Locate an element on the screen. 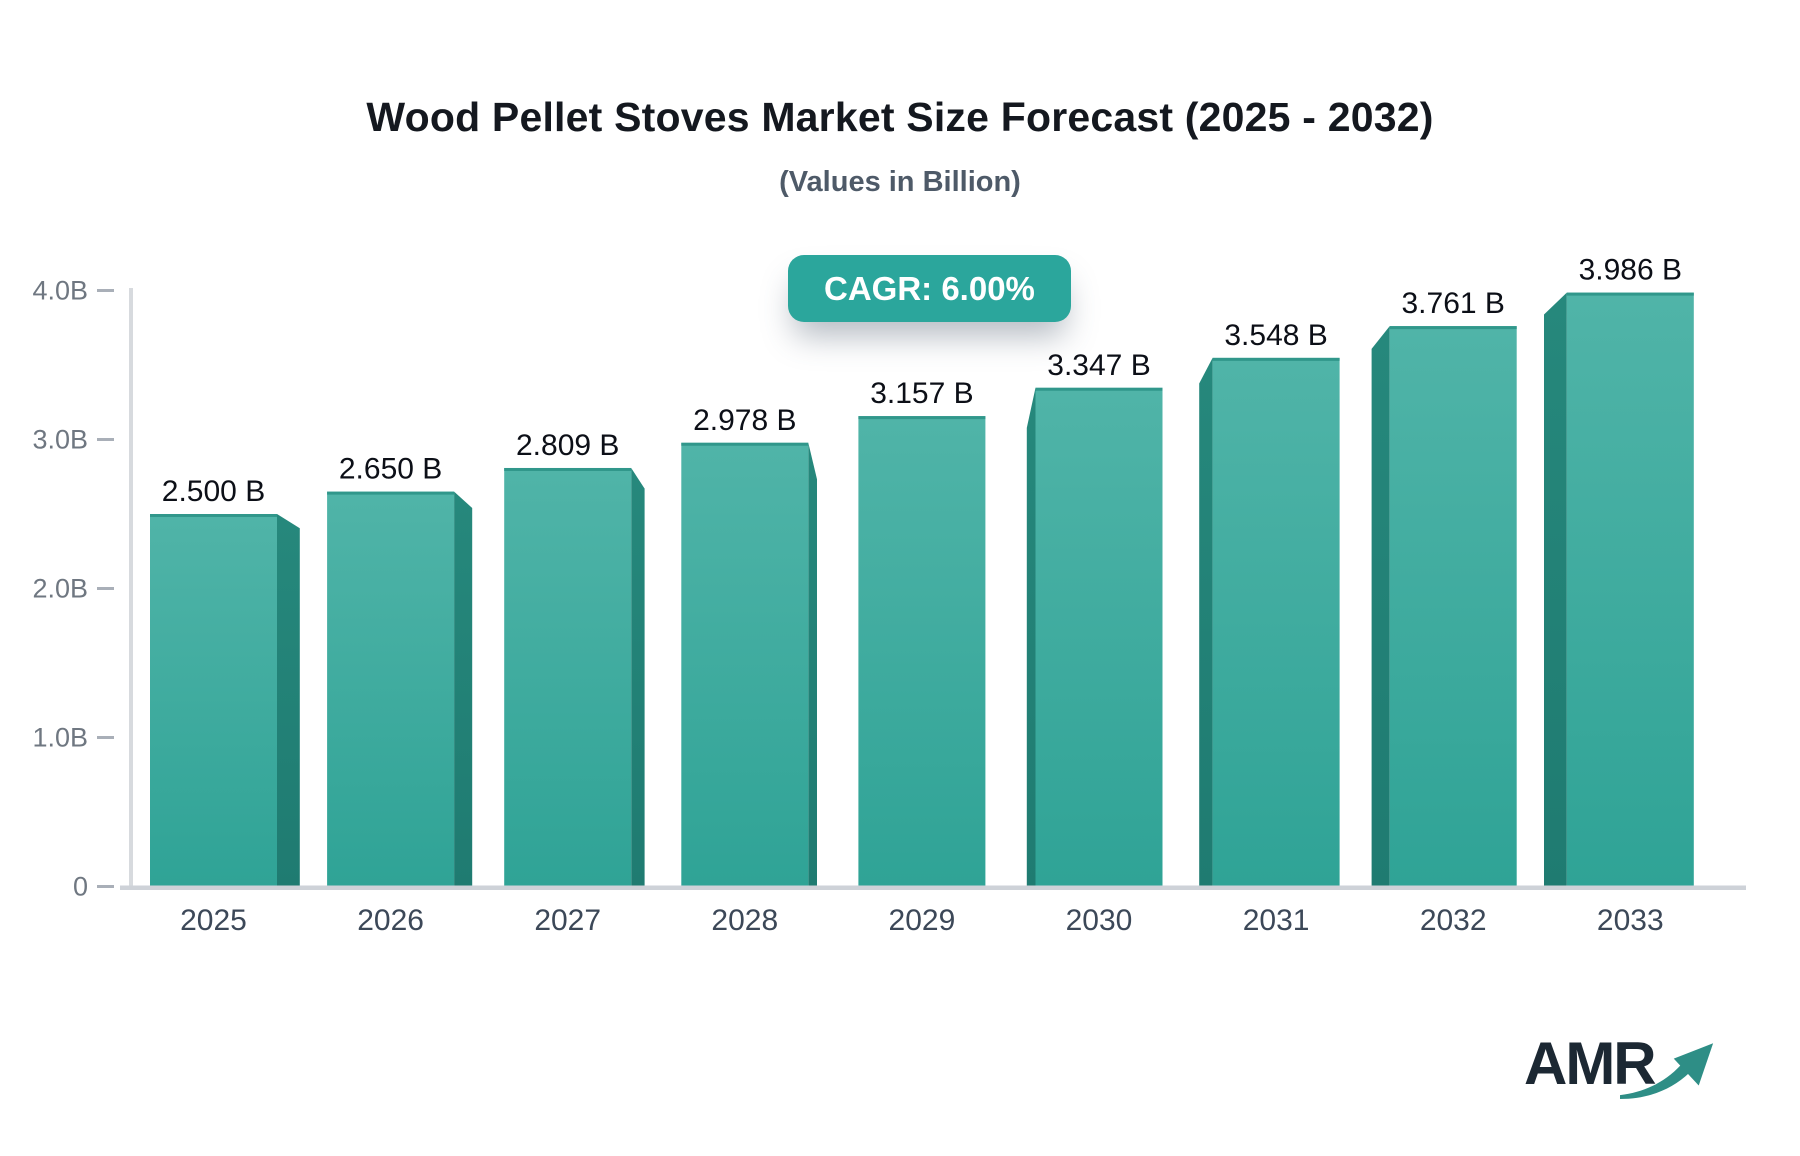  x-category-label: 2025 is located at coordinates (213, 920).